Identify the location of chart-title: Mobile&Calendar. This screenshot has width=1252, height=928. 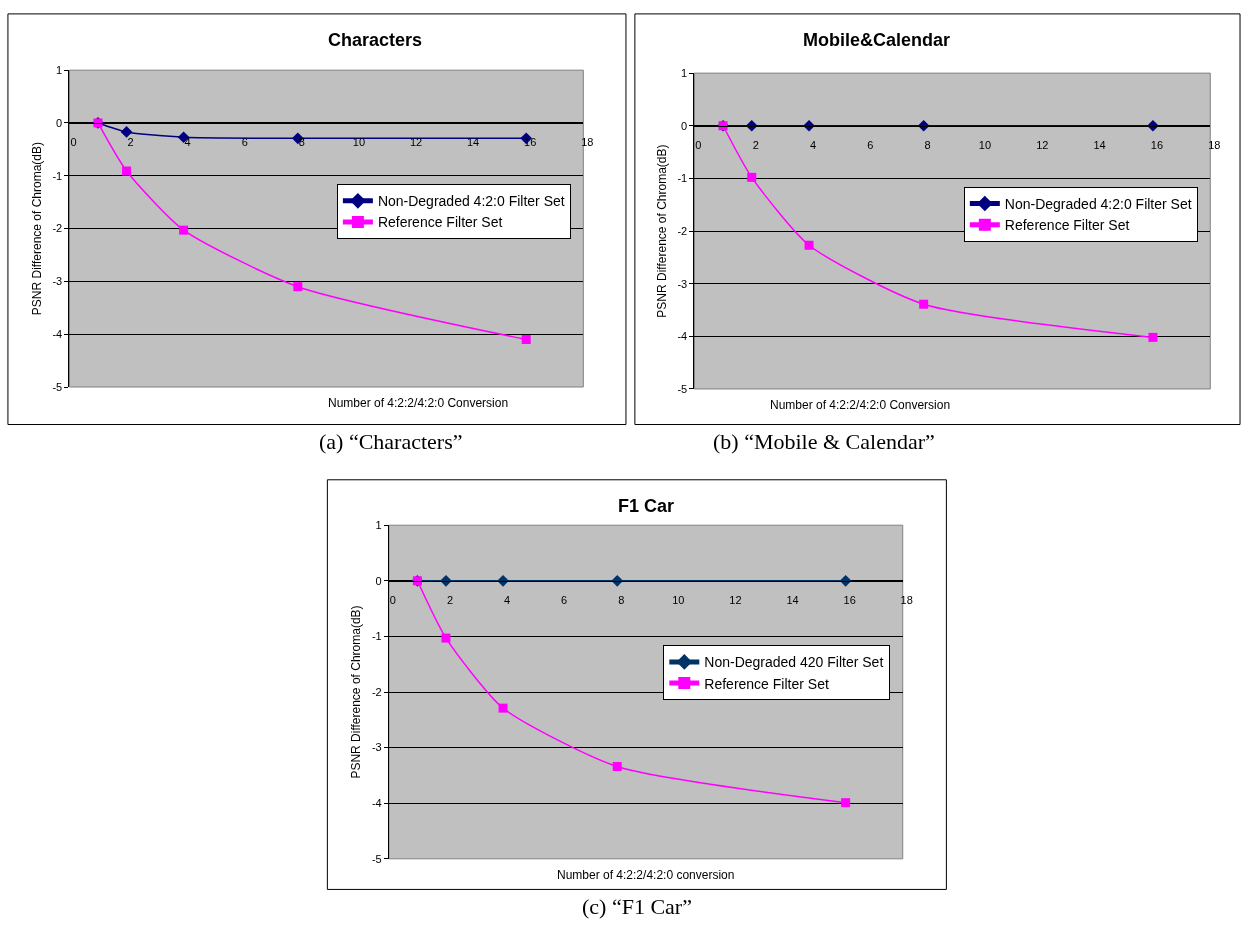
(877, 40).